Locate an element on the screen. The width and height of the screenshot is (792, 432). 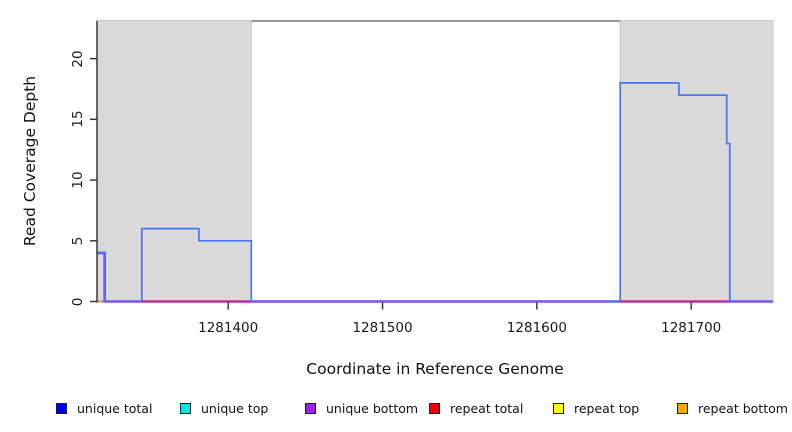
y-axis-label: Read Coverage Depth is located at coordinates (30, 161).